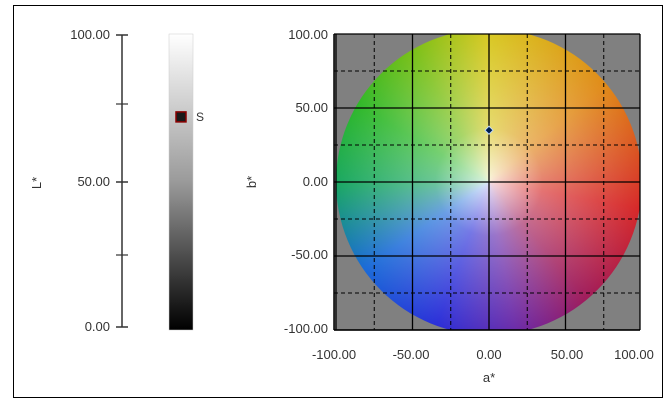  What do you see at coordinates (181, 117) in the screenshot?
I see `lightness-sample-marker` at bounding box center [181, 117].